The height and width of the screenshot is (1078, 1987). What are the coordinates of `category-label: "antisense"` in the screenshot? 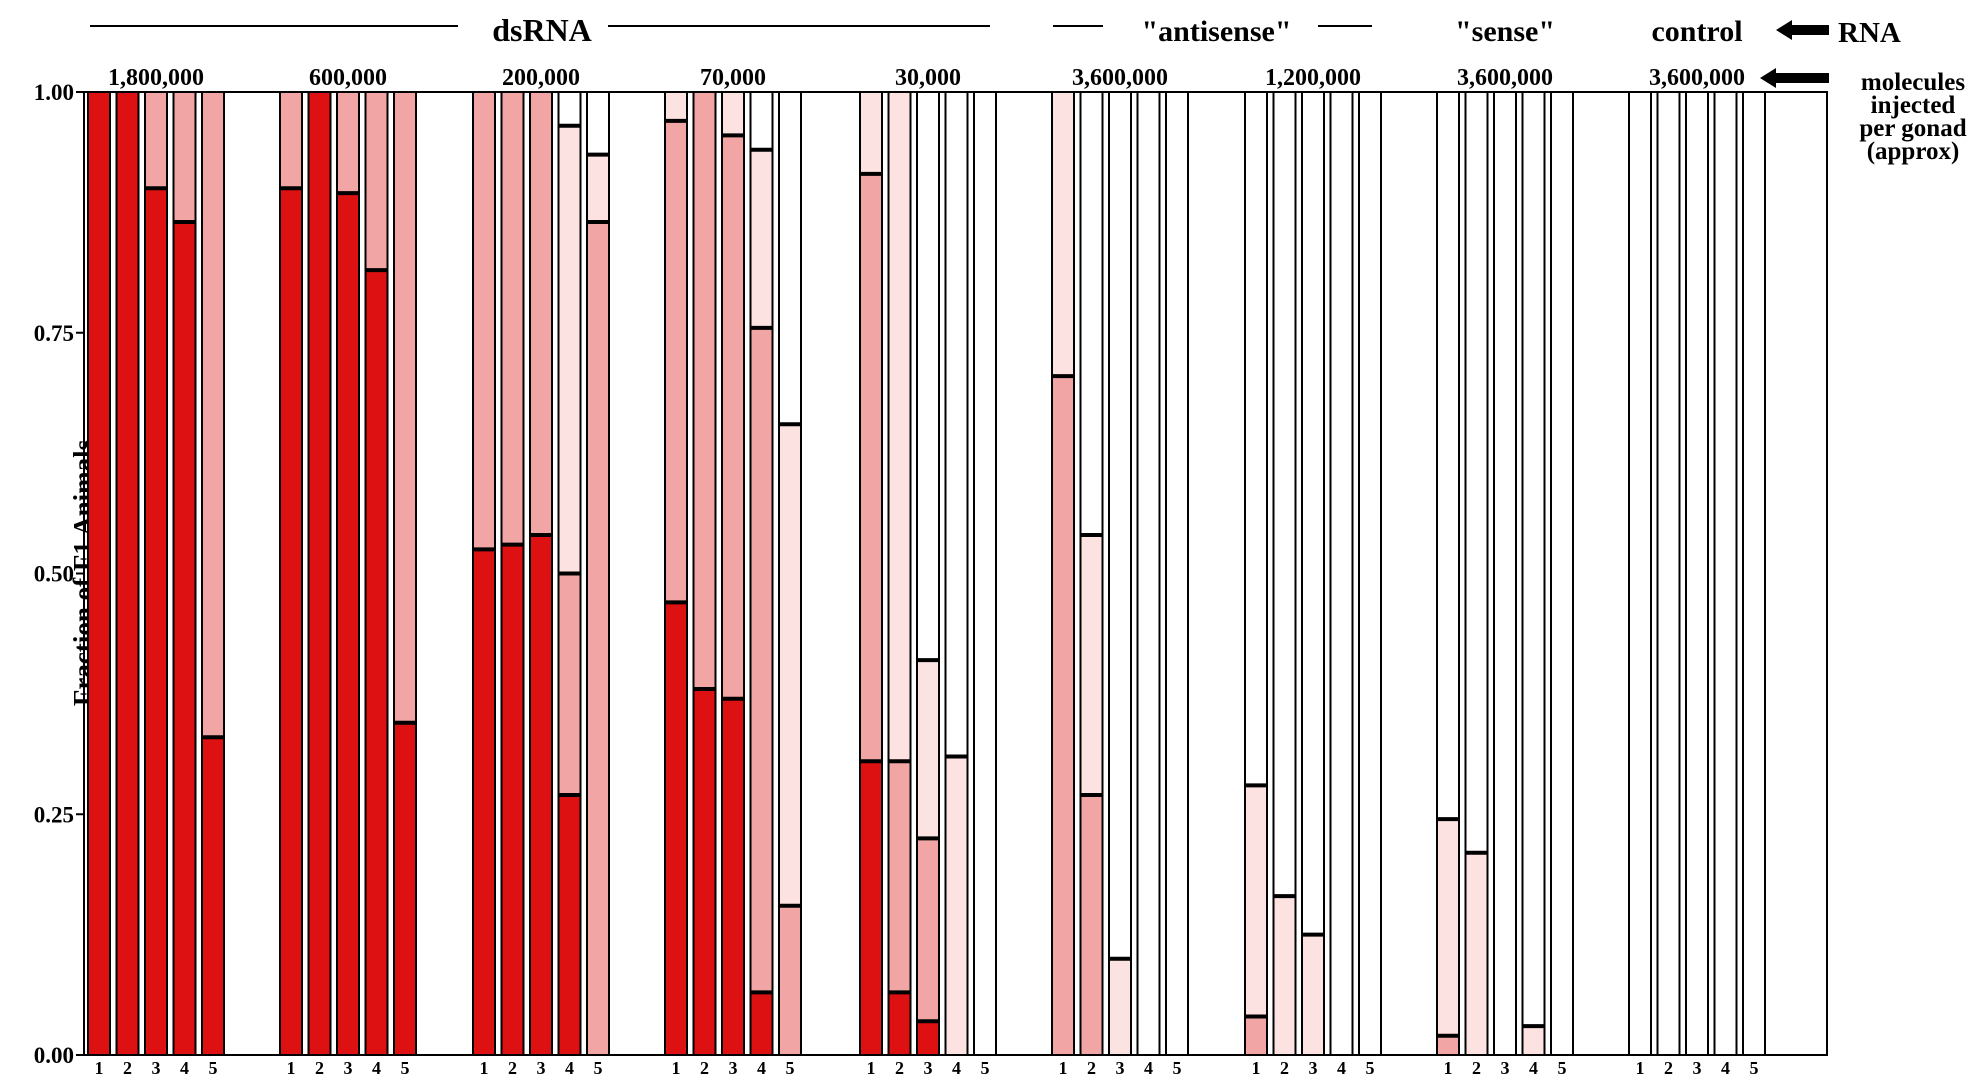 It's located at (1217, 31).